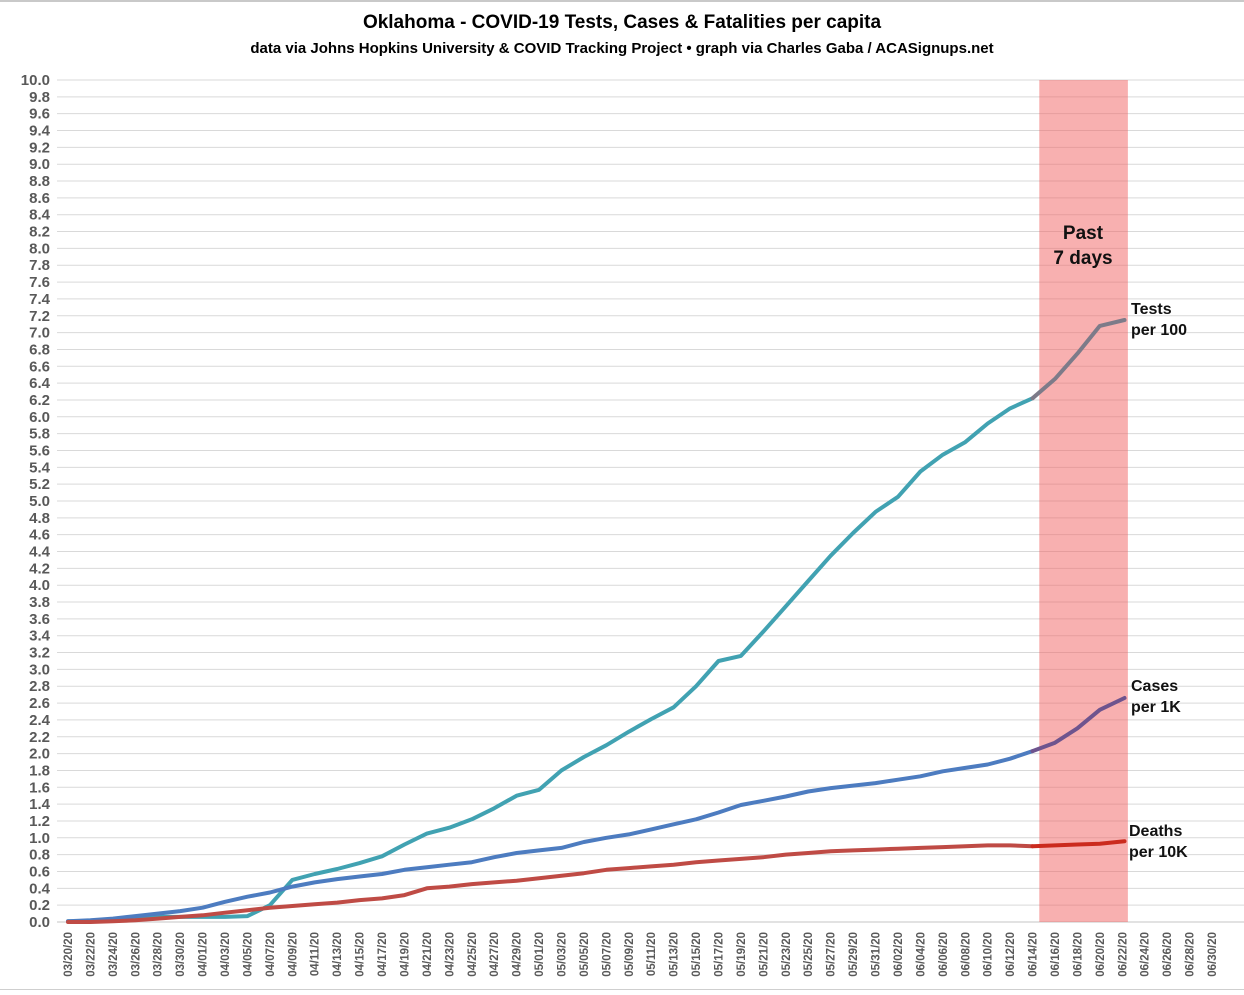  Describe the element at coordinates (39, 181) in the screenshot. I see `y-axis-tick-label: 8.8` at that location.